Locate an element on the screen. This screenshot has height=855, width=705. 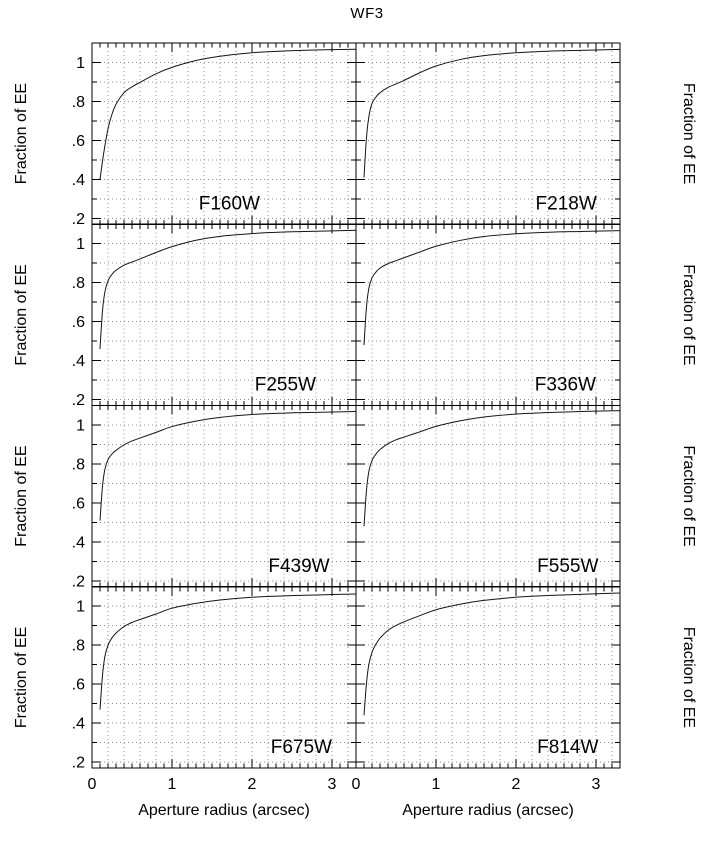
ee-curve-F555W is located at coordinates (492, 468).